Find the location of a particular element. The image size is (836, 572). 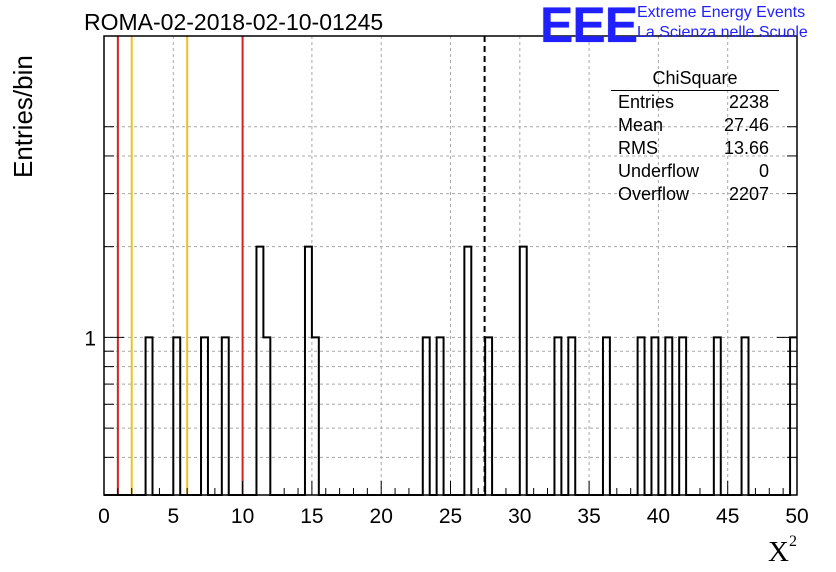

chart-title: ROMA-02-2018-02-10-01245 is located at coordinates (234, 22).